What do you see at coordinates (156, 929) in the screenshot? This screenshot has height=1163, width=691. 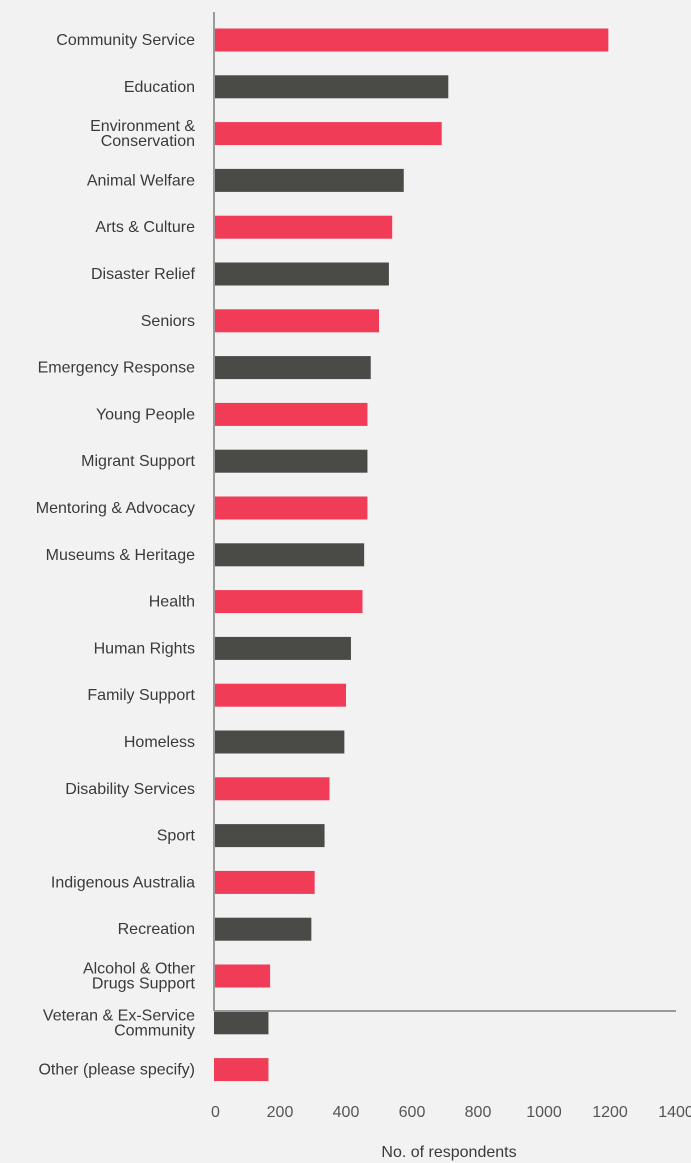 I see `category-label: Recreation` at bounding box center [156, 929].